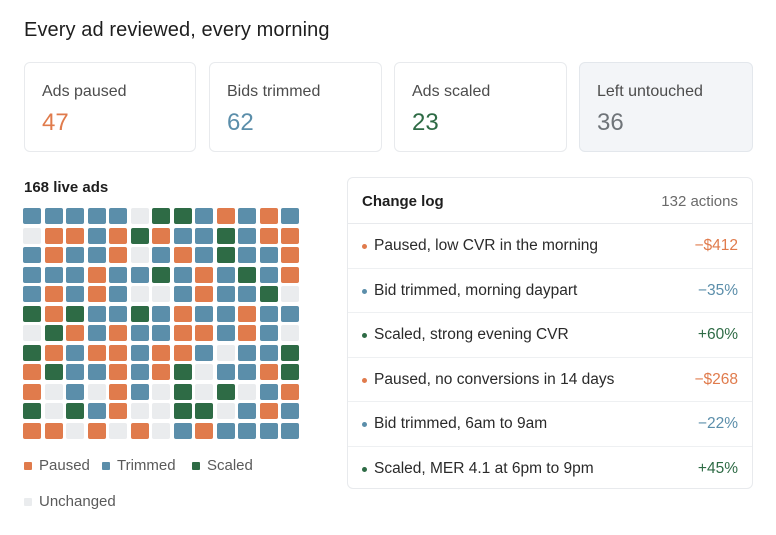 This screenshot has height=535, width=776. I want to click on legend-paused: Paused, so click(57, 465).